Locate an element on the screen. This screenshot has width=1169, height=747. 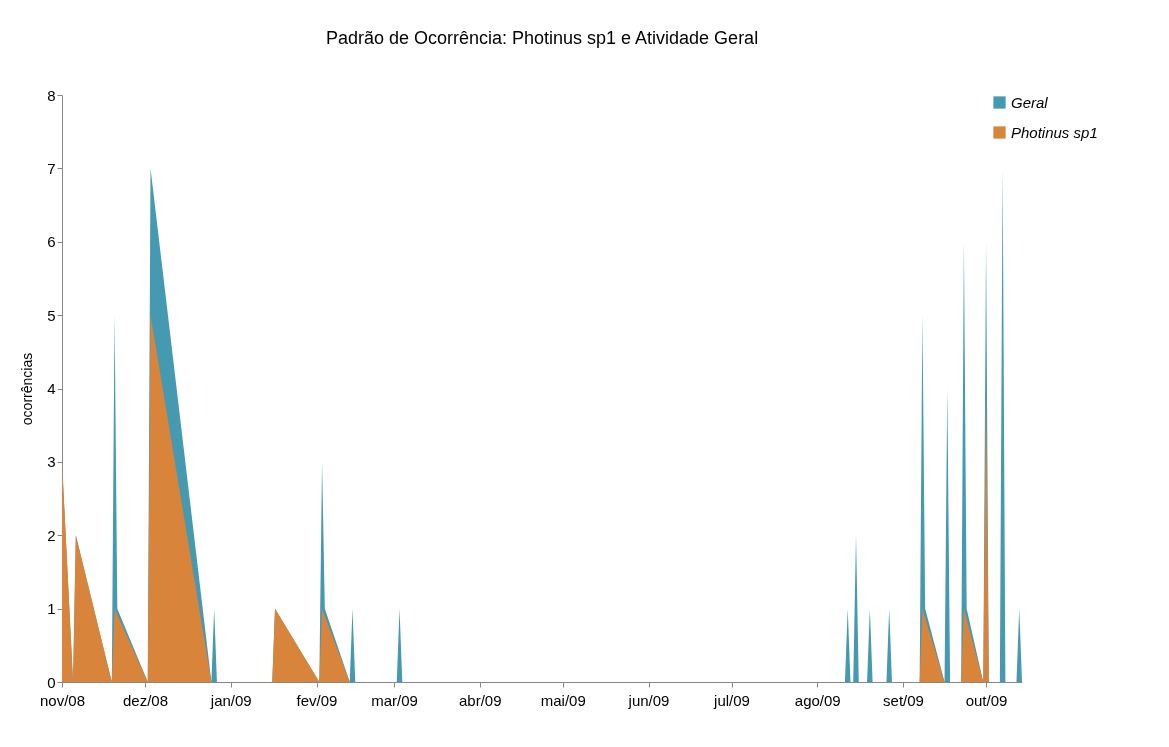
x-tick-label: nov/08 is located at coordinates (62, 700).